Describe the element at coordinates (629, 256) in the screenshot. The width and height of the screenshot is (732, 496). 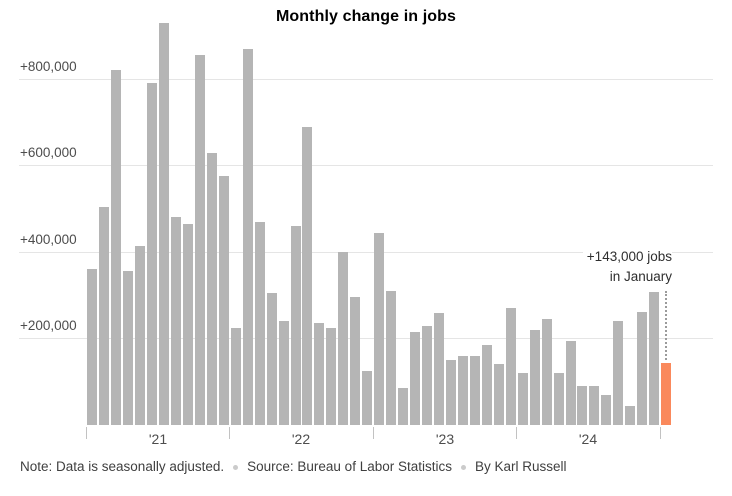
I see `annotation-text-line1: +143,000 jobs` at that location.